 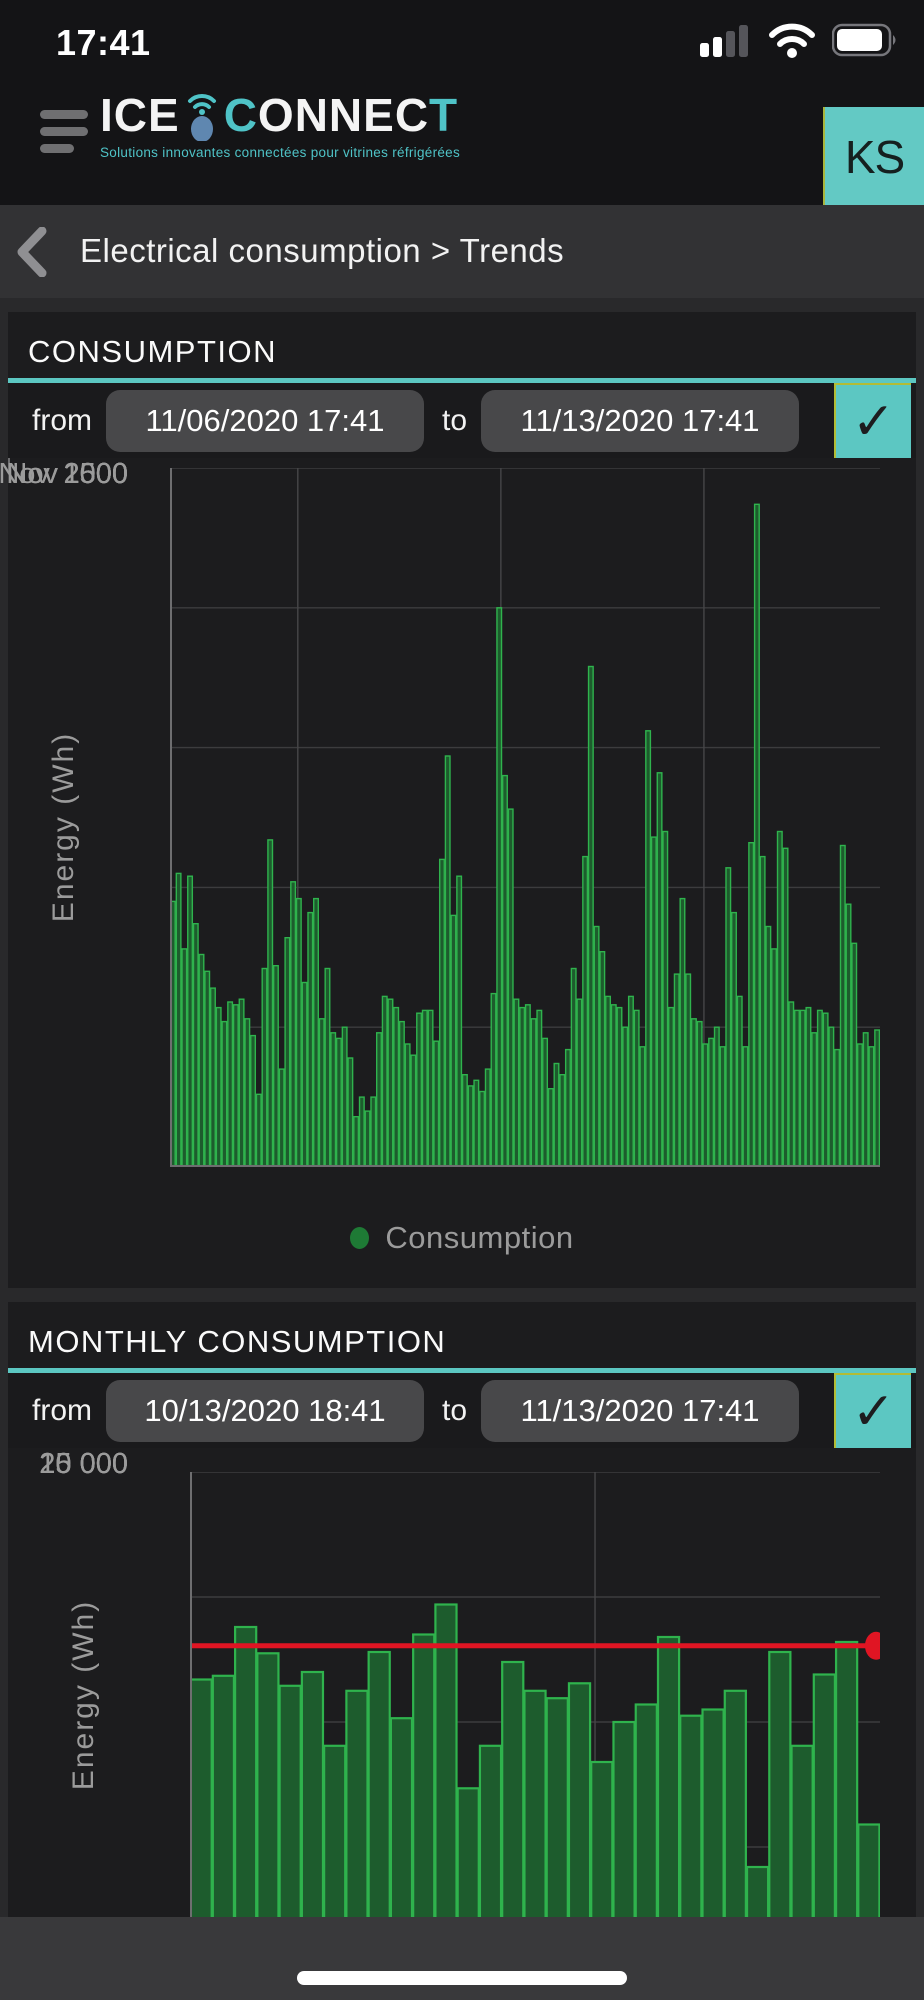 What do you see at coordinates (31, 252) in the screenshot?
I see `back-chevron-icon` at bounding box center [31, 252].